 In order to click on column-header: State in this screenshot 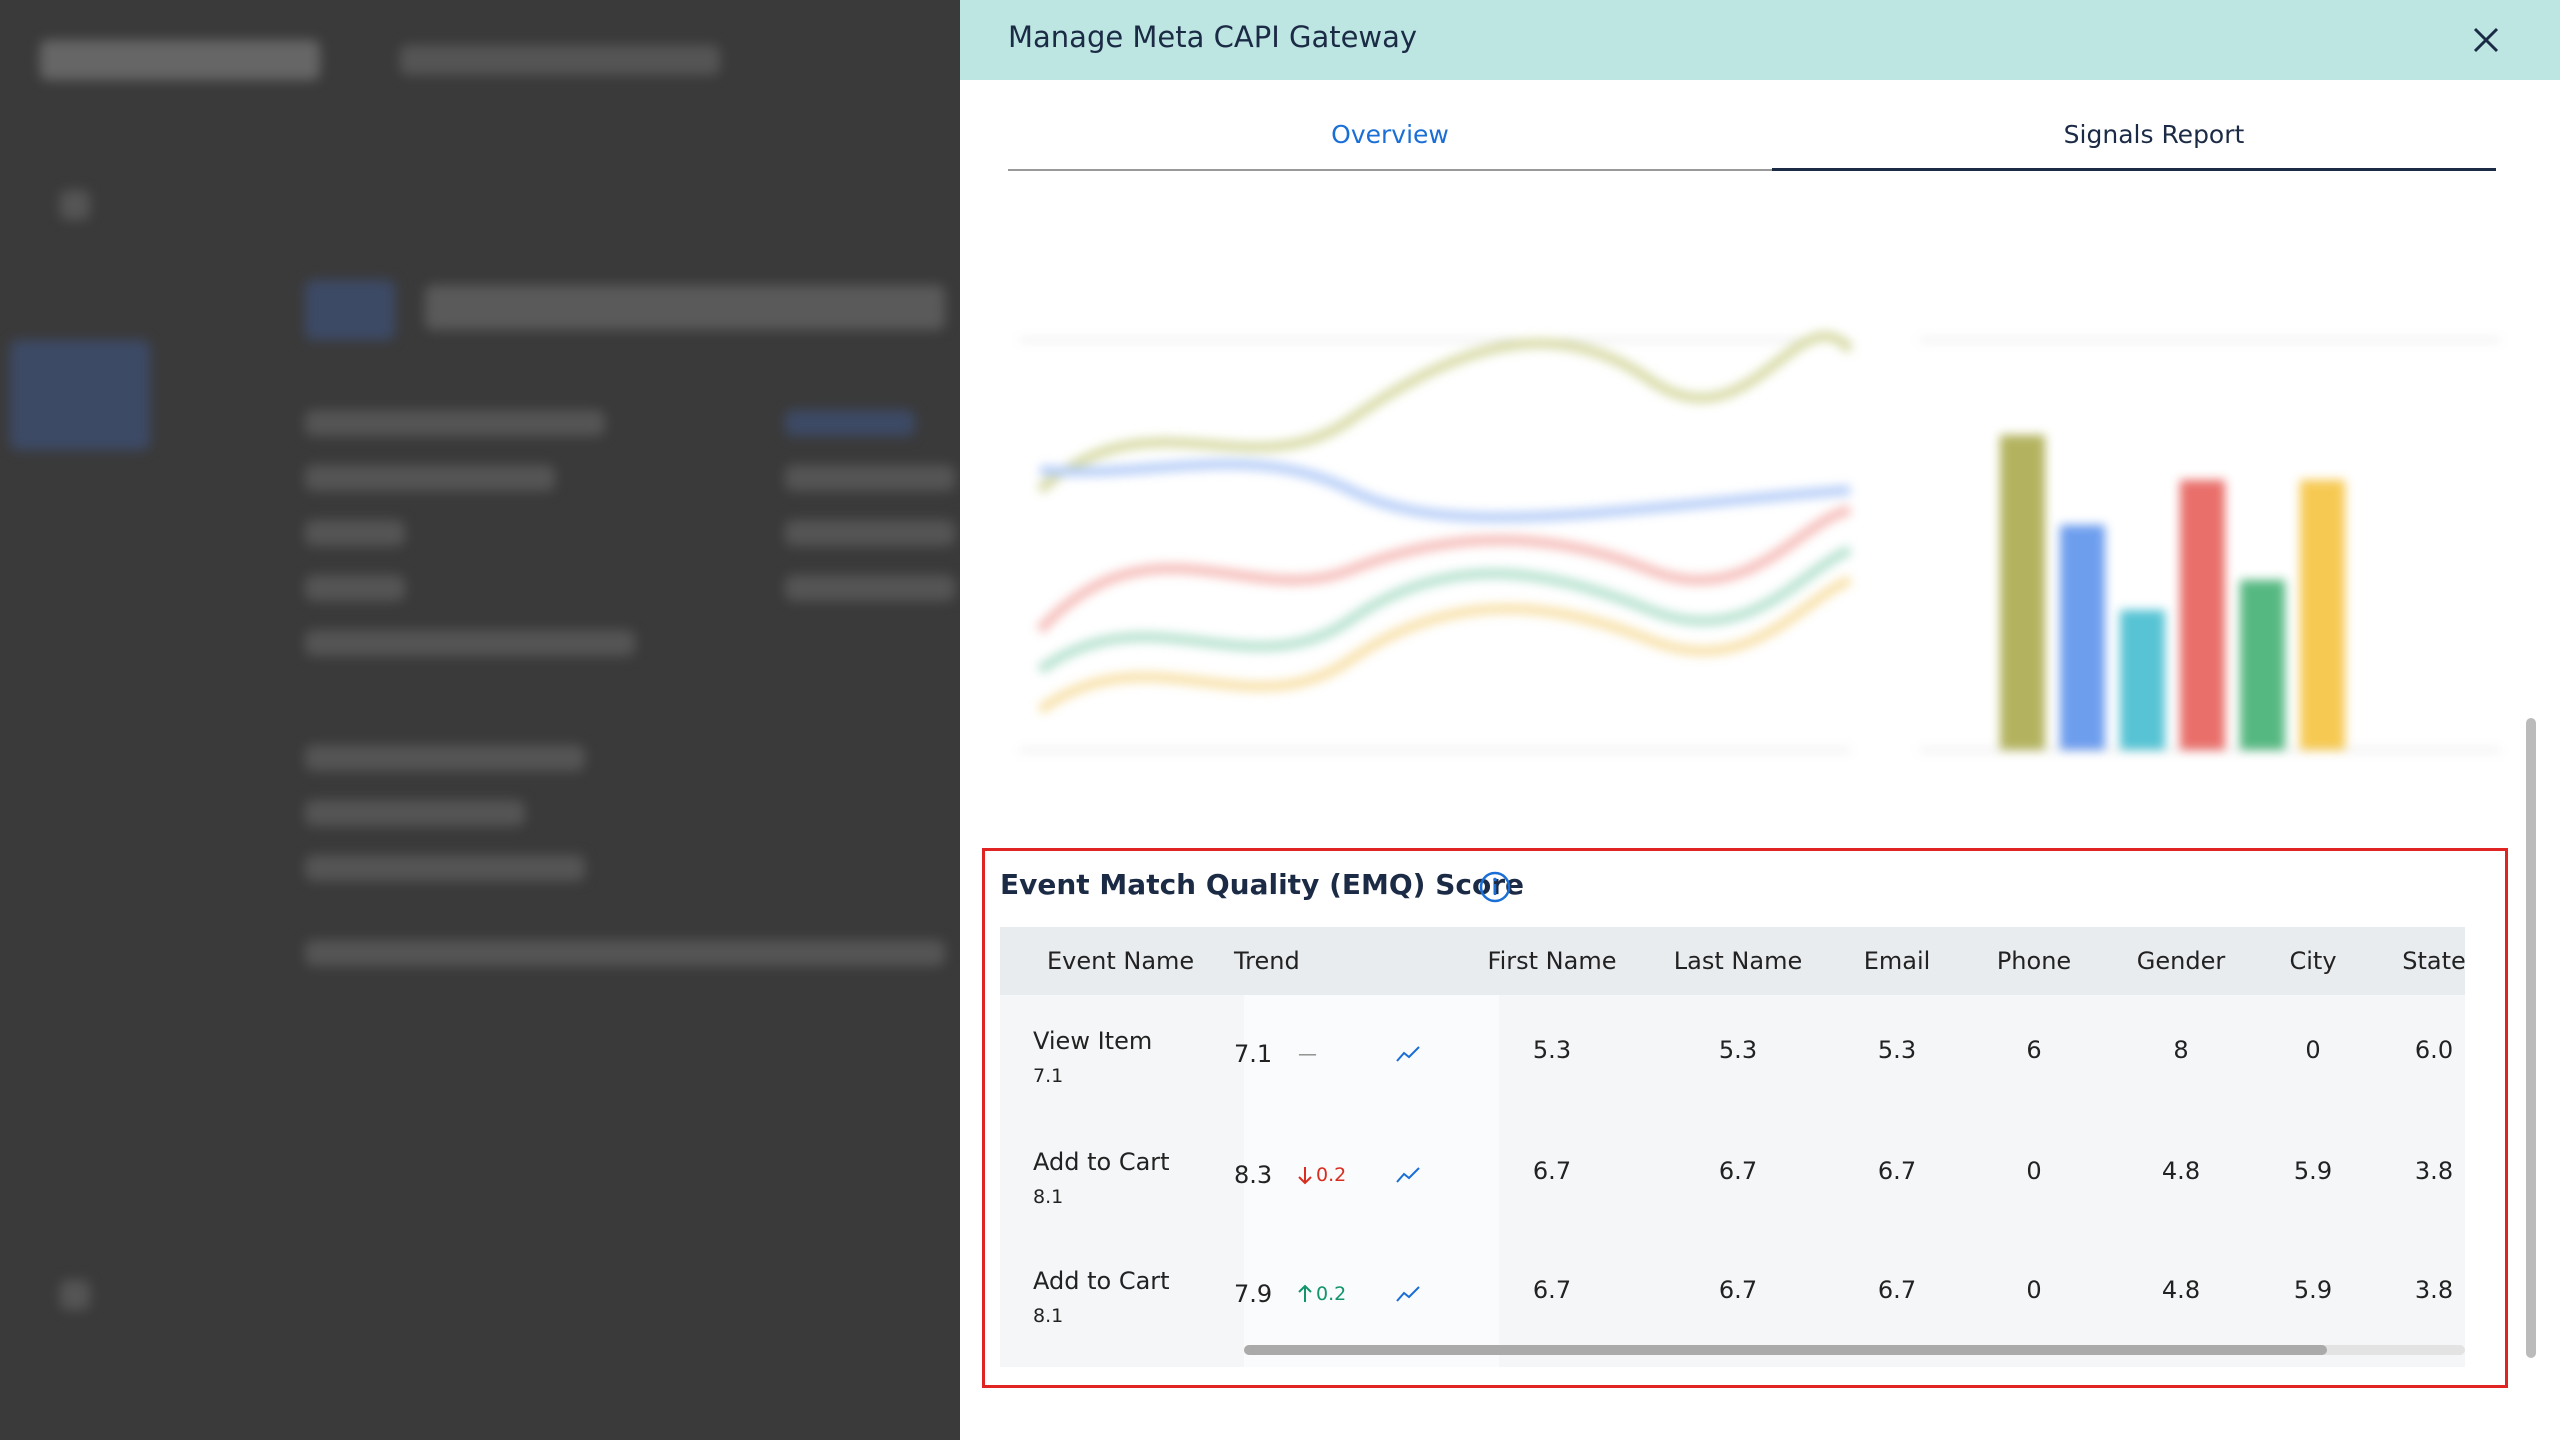, I will do `click(2433, 961)`.